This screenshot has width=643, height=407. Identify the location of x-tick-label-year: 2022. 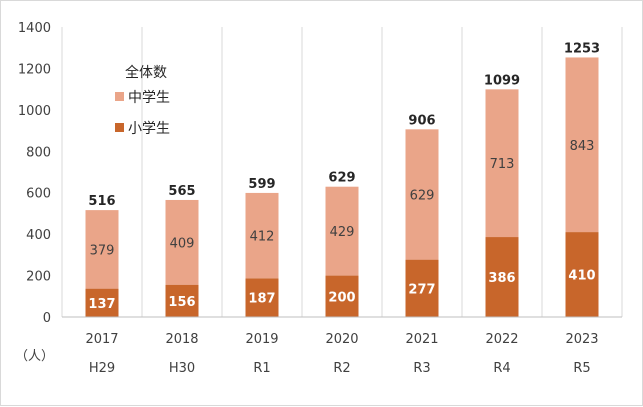
(501, 339).